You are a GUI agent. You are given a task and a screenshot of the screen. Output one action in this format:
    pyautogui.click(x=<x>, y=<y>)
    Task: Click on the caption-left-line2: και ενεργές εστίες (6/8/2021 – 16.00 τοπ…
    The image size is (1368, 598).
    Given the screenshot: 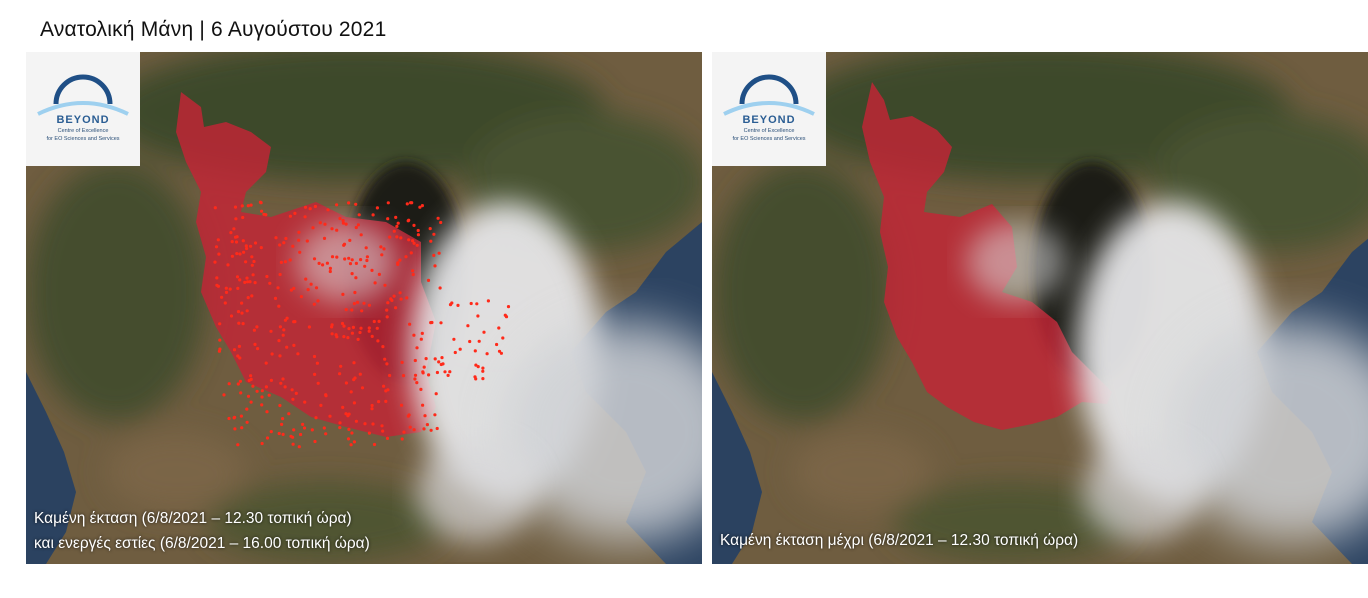 What is the action you would take?
    pyautogui.click(x=202, y=543)
    